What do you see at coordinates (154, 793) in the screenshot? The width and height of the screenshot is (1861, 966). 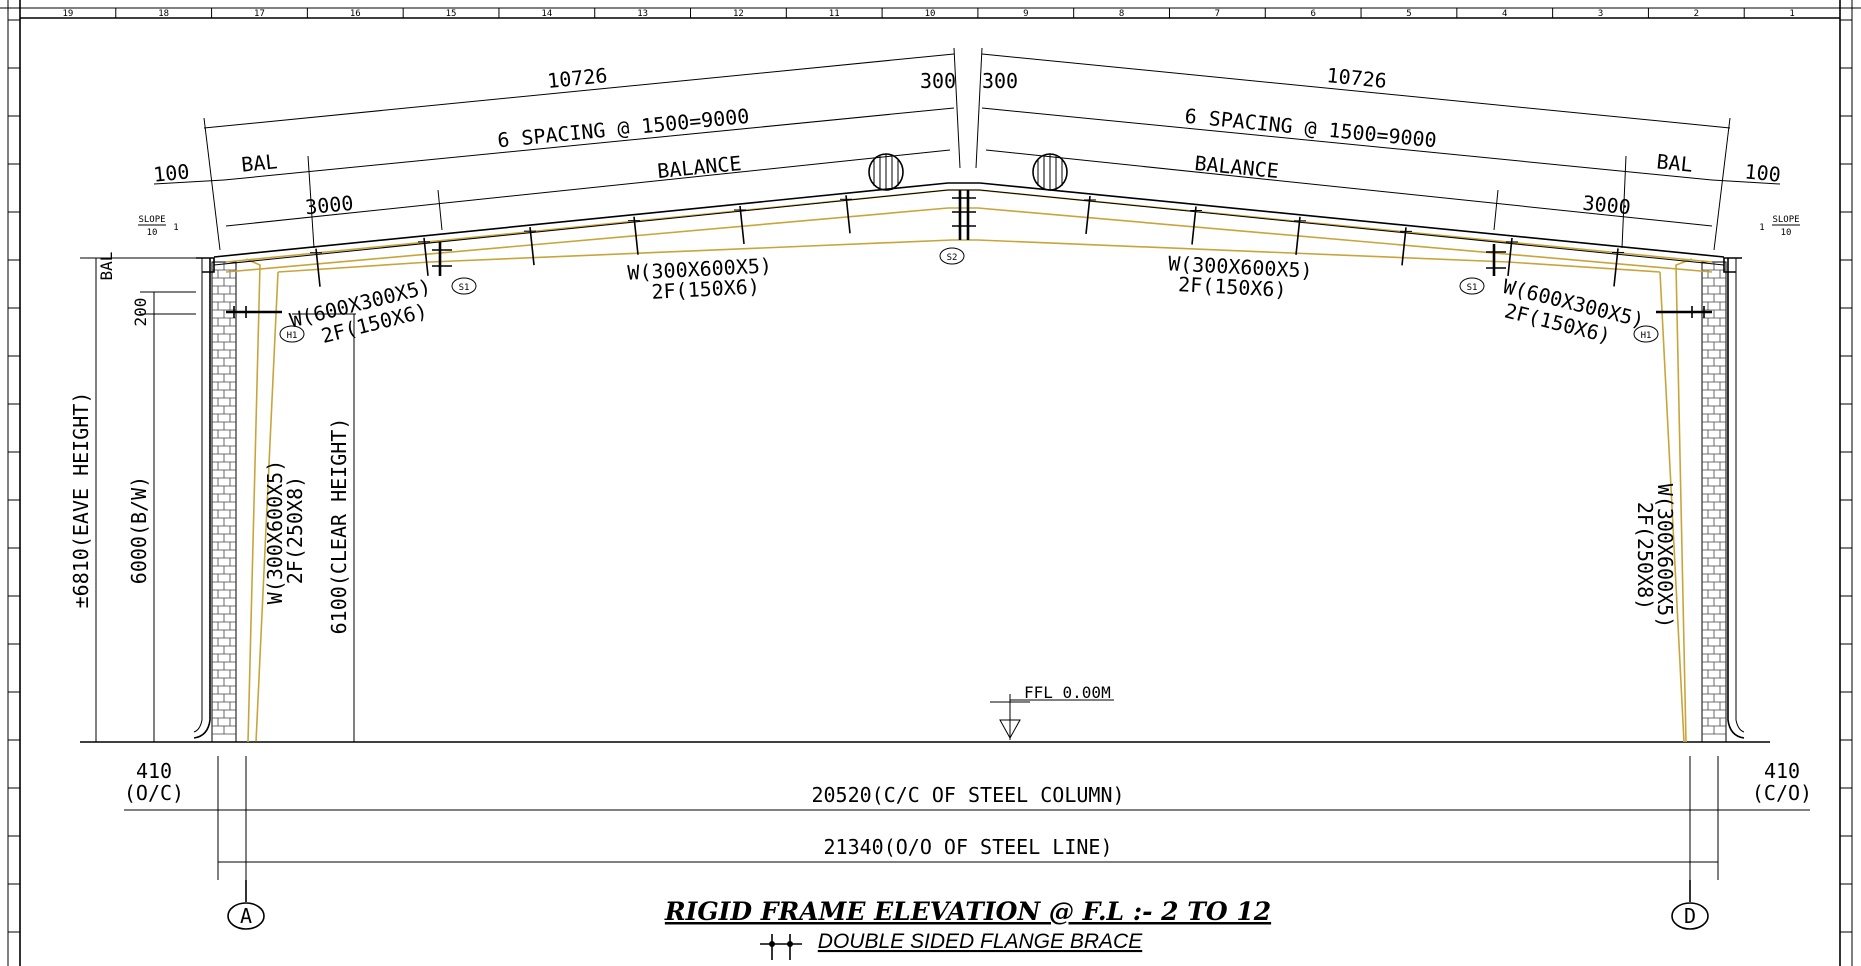 I see `dim-left-offset-note: (O/C)` at bounding box center [154, 793].